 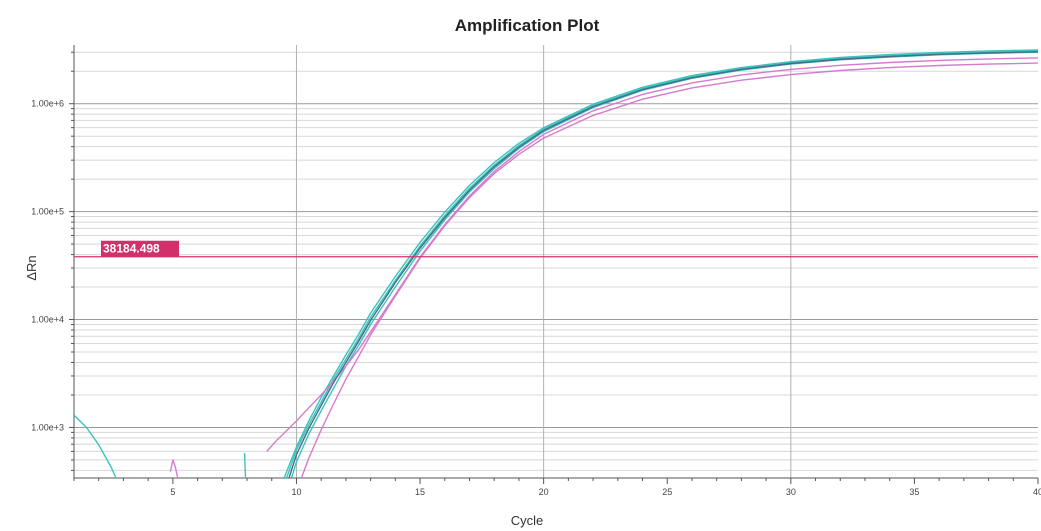 I want to click on threshold-label-background, so click(x=140, y=248).